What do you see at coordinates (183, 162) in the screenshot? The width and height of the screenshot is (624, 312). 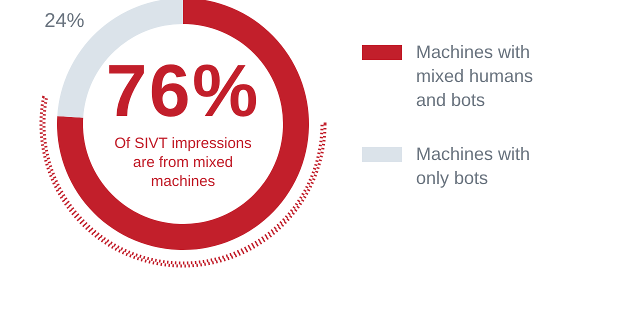 I see `text: Of SIVT impressions are from mixed machines` at bounding box center [183, 162].